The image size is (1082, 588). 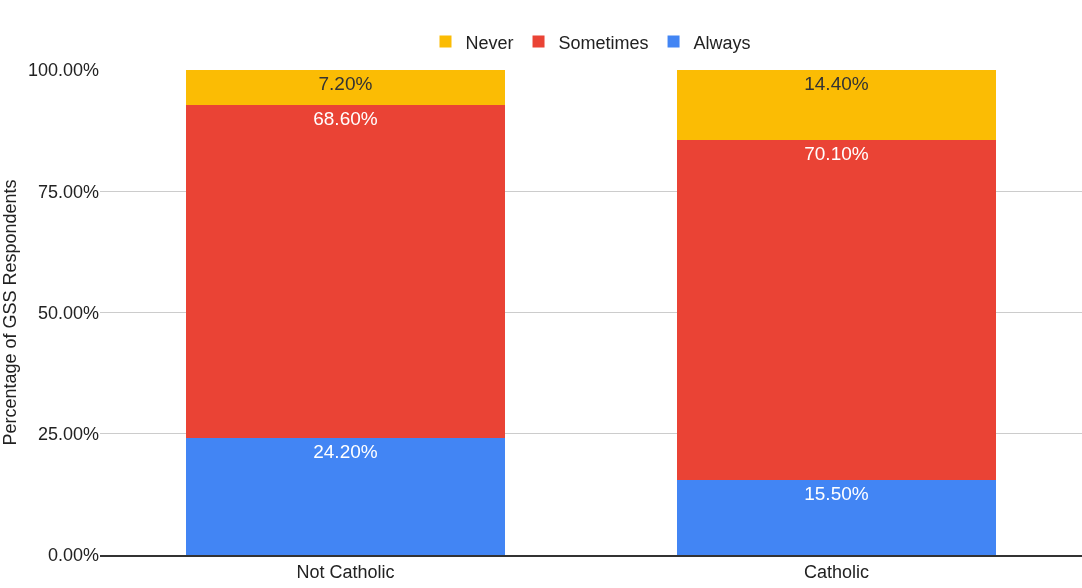 I want to click on data-label: 15.50%, so click(x=836, y=493).